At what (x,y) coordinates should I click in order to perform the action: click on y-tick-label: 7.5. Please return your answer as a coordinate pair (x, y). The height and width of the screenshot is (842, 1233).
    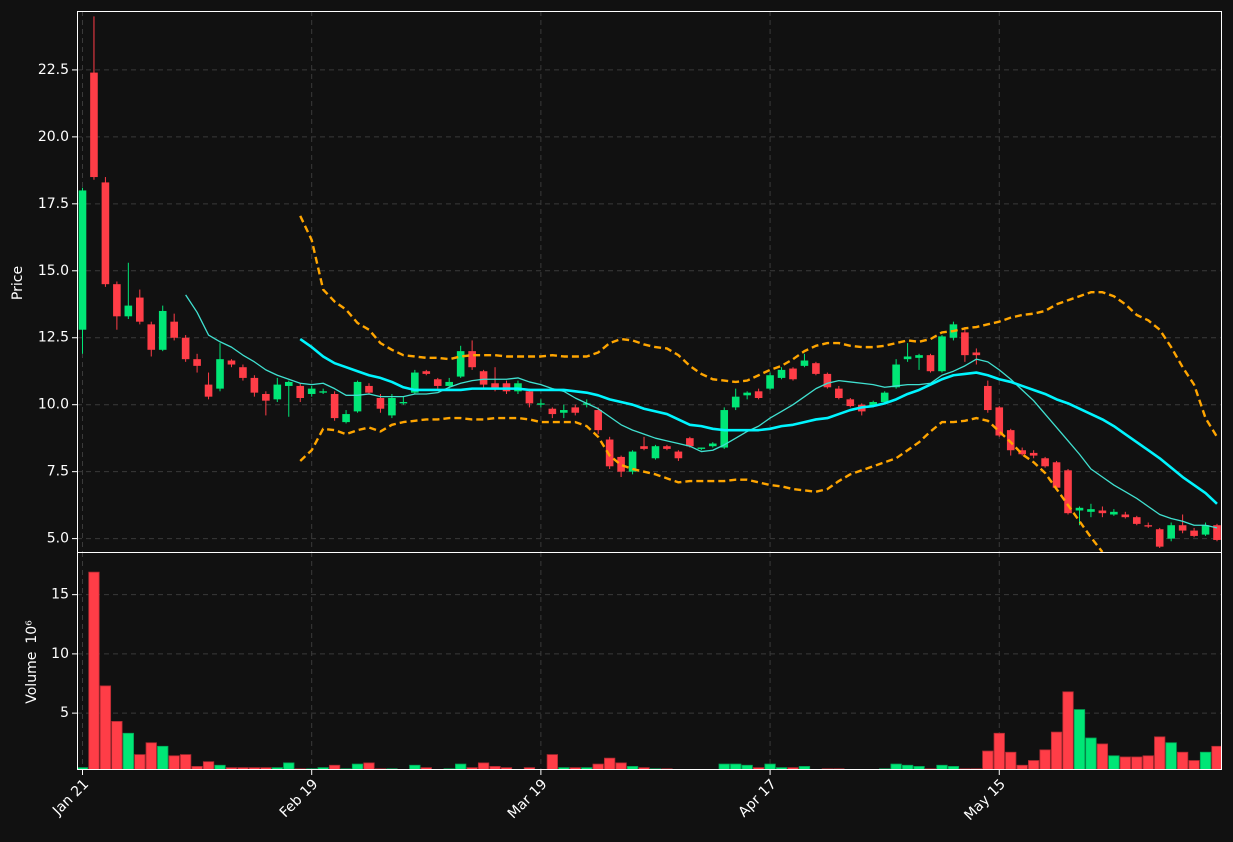
    Looking at the image, I should click on (58, 472).